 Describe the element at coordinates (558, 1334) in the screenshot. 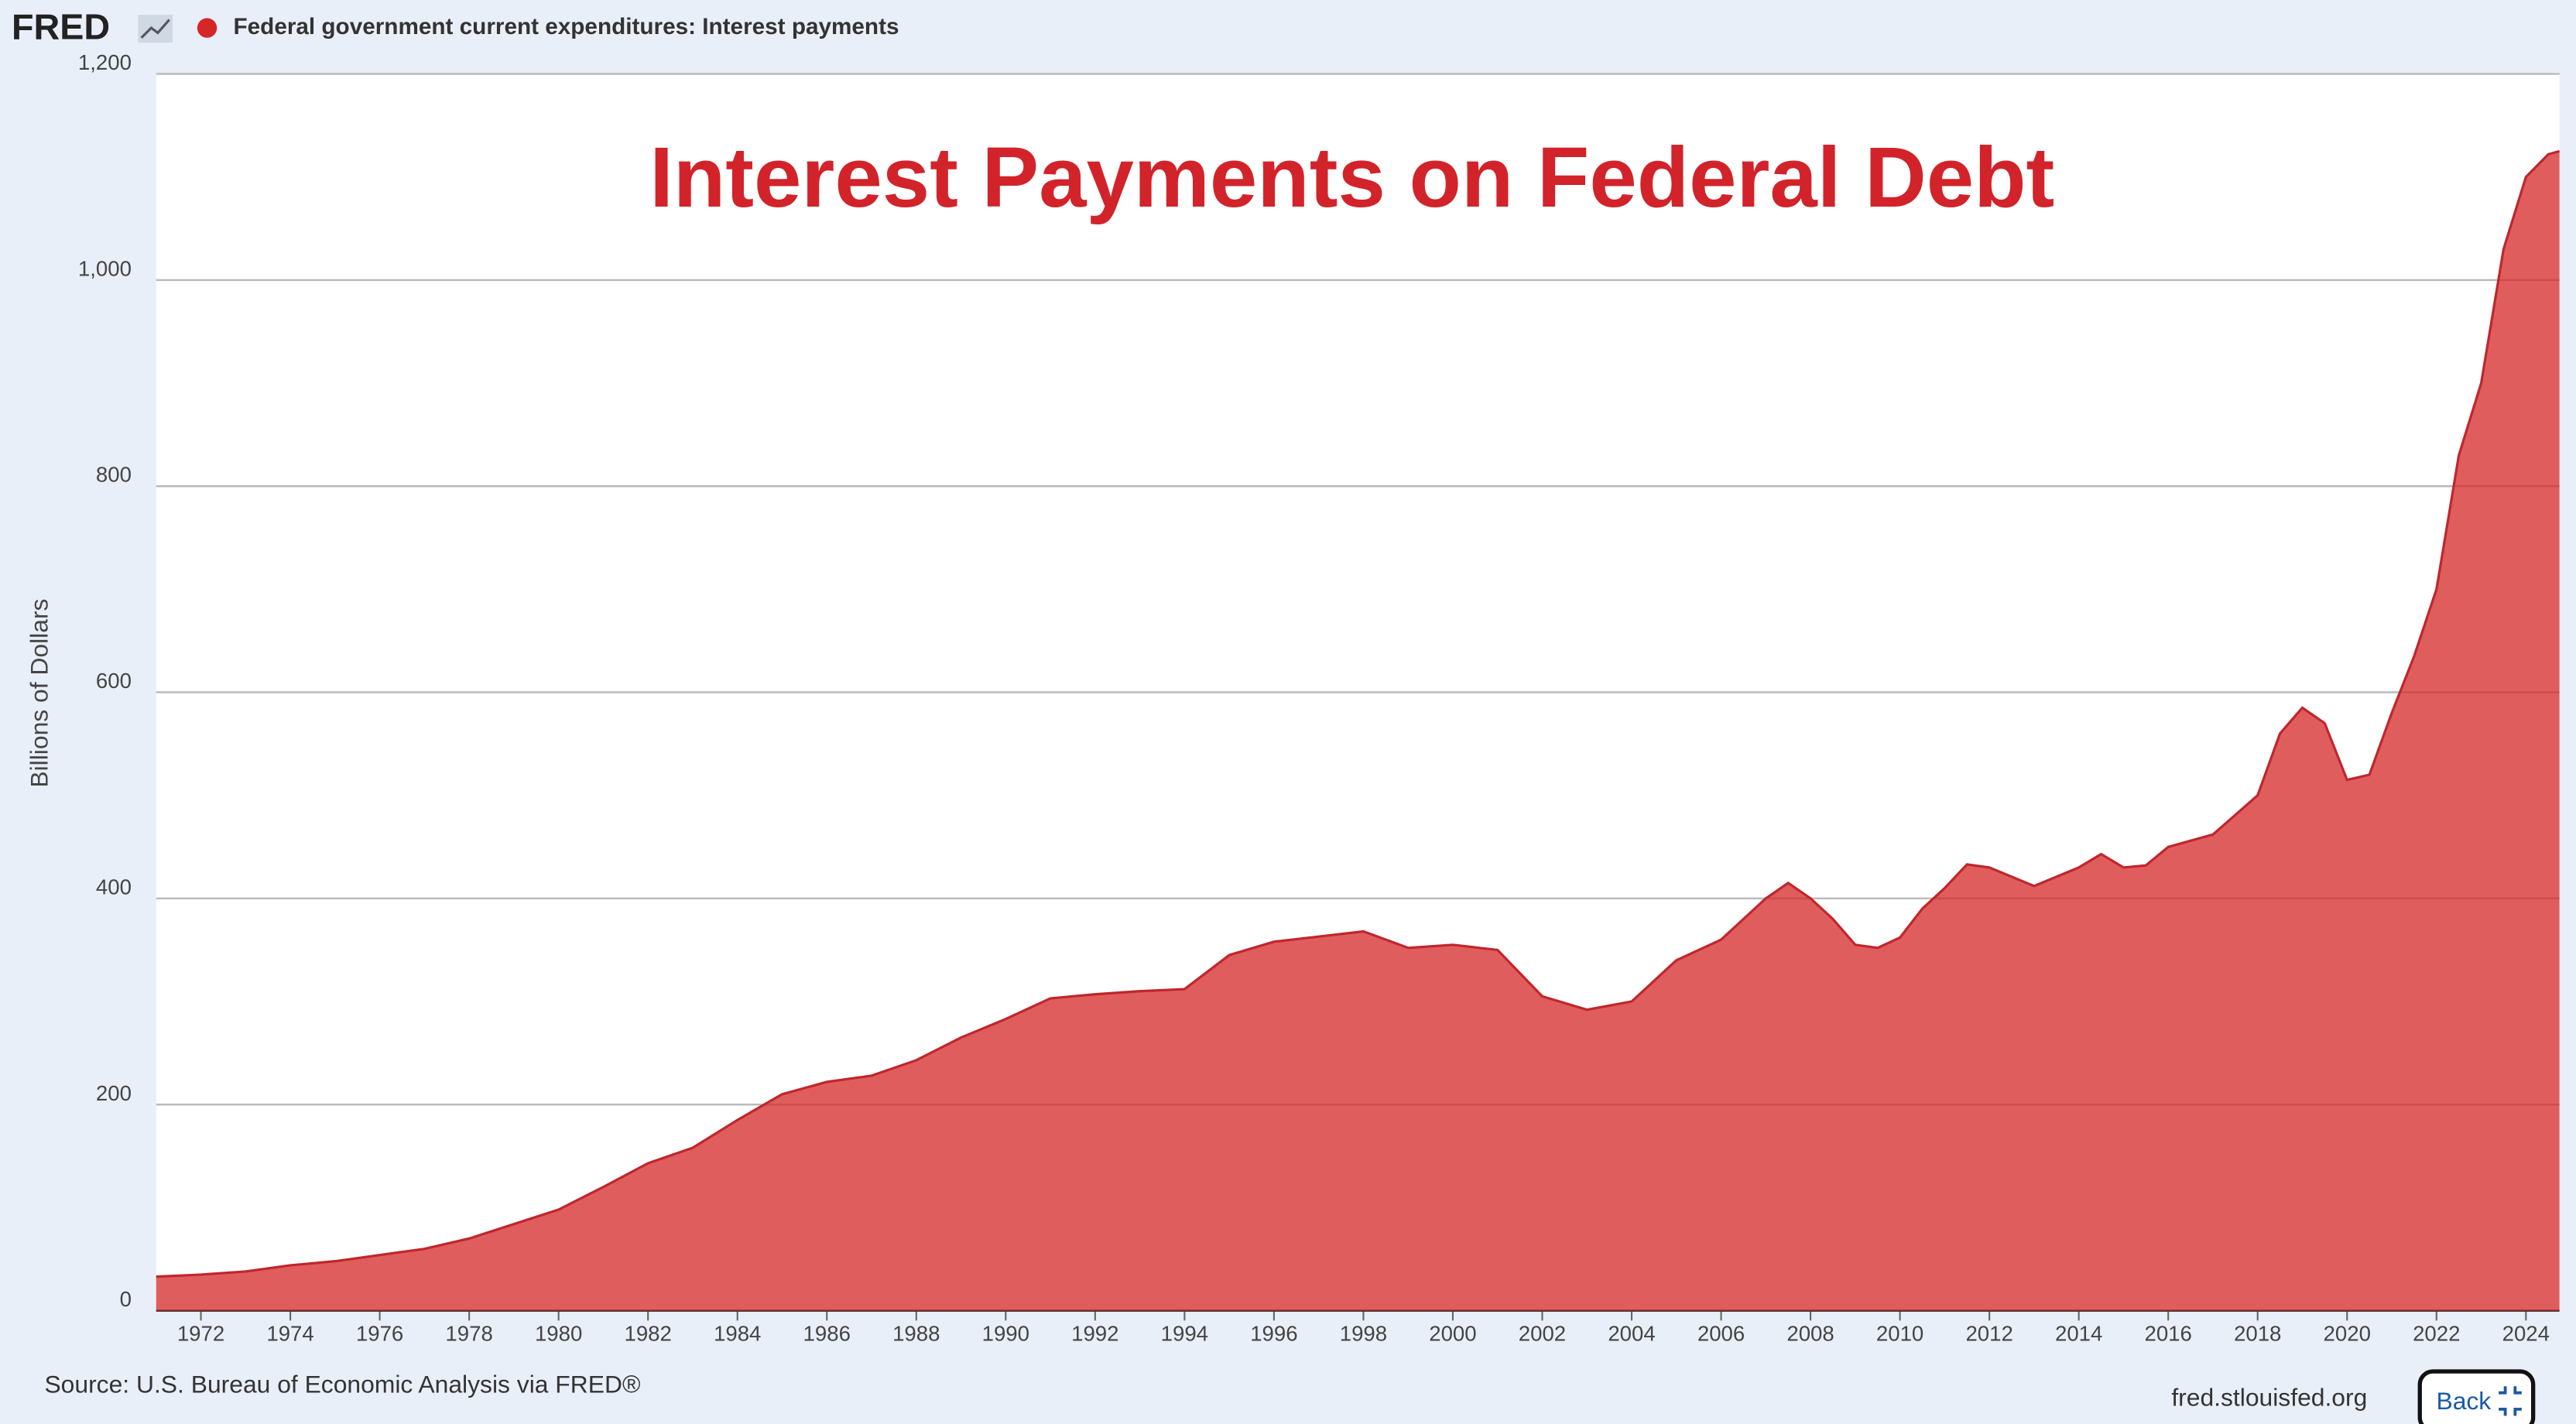

I see `x-tick-label: 1980` at that location.